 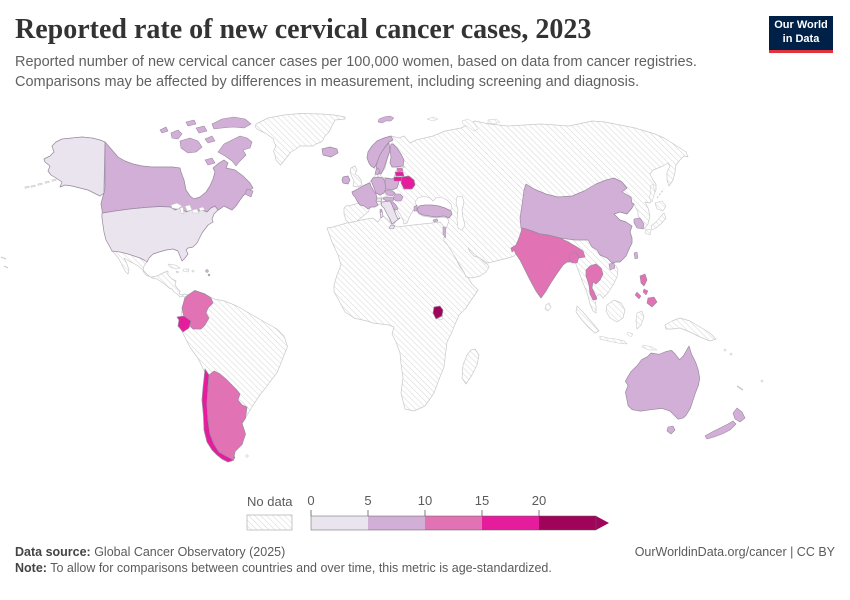 I want to click on svg-text: 20, so click(x=539, y=500).